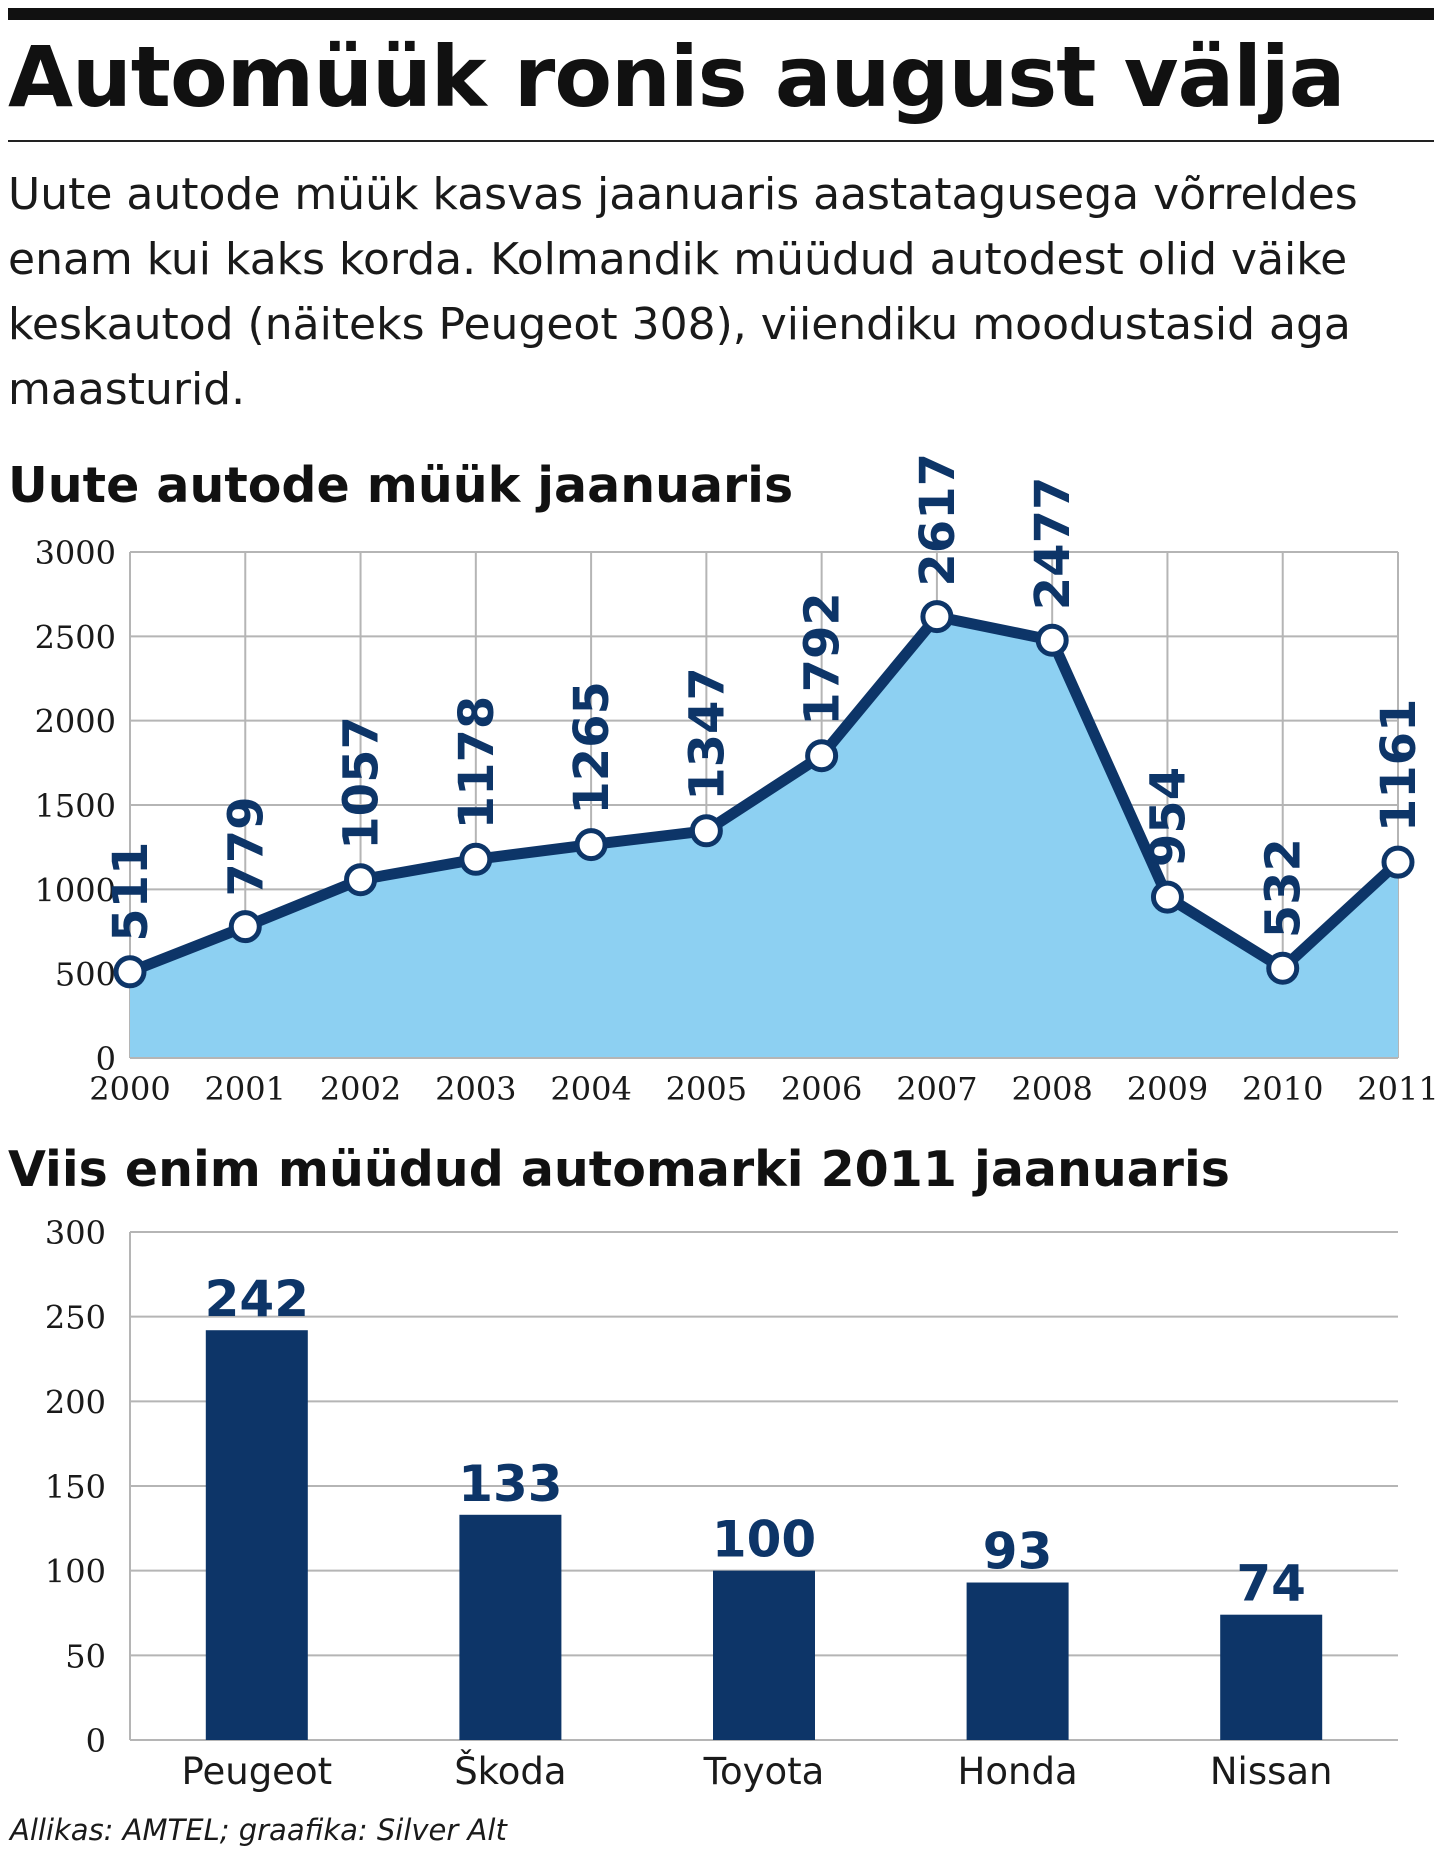  What do you see at coordinates (1018, 1552) in the screenshot?
I see `bar-value-label: 93` at bounding box center [1018, 1552].